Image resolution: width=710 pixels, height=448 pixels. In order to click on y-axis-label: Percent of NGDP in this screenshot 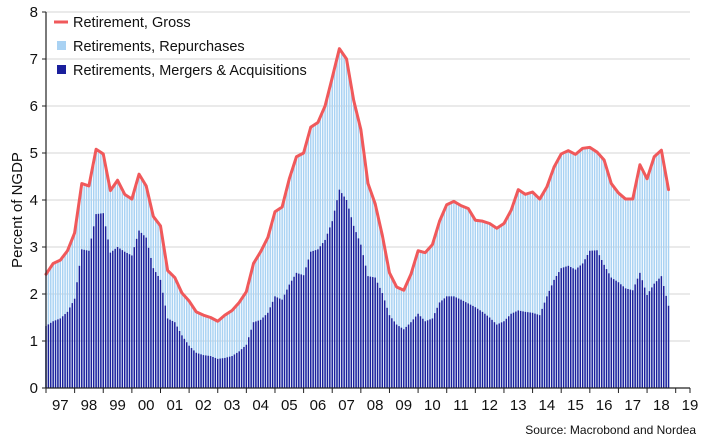, I will do `click(17, 210)`.